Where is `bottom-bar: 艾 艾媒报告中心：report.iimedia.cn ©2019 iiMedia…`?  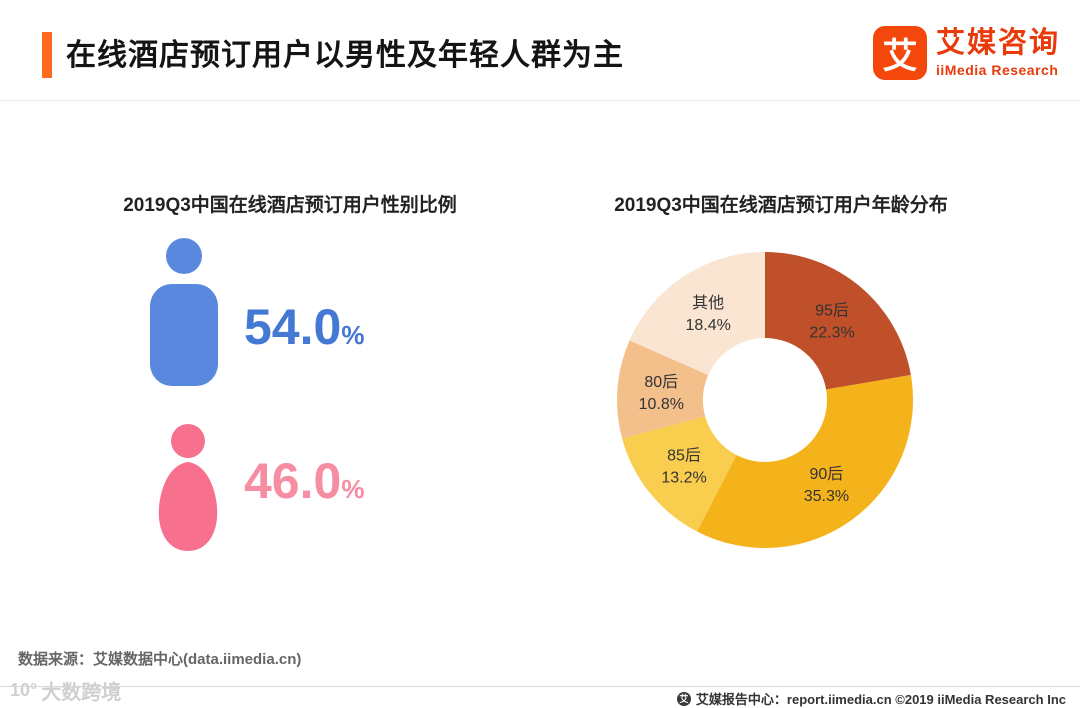
bottom-bar: 艾 艾媒报告中心：report.iimedia.cn ©2019 iiMedia… is located at coordinates (540, 696).